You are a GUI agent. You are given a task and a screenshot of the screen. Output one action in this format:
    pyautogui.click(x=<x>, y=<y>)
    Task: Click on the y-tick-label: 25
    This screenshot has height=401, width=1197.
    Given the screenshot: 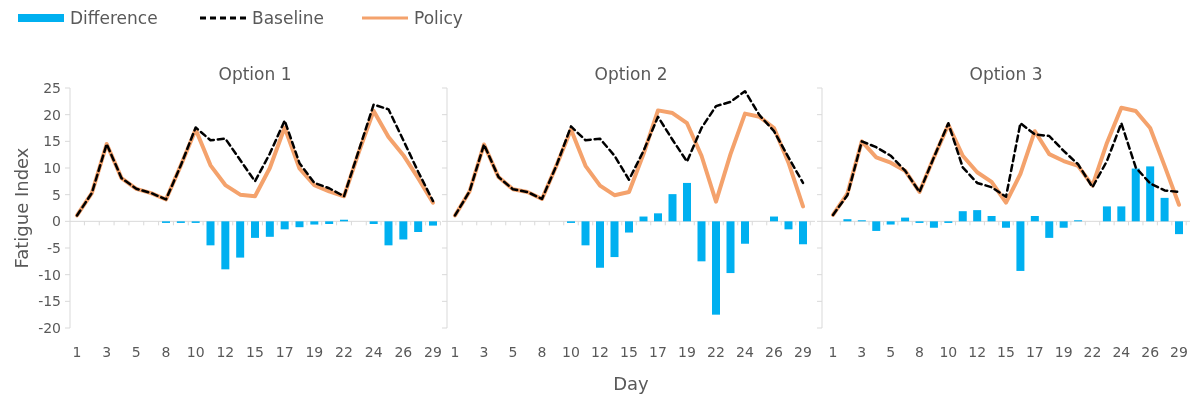 What is the action you would take?
    pyautogui.click(x=52, y=88)
    